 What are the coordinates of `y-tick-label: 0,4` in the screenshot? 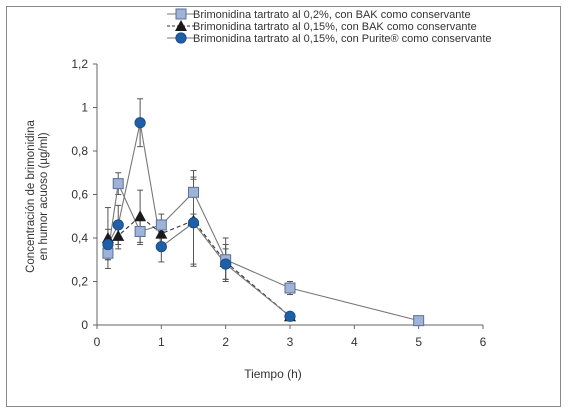 It's located at (79, 238).